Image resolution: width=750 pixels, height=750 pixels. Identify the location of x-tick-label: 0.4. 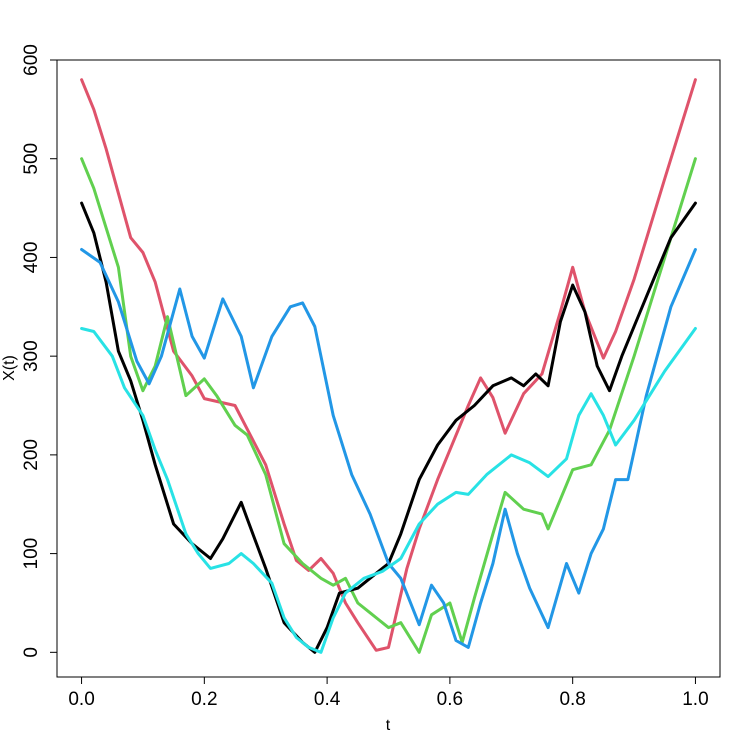
(327, 699).